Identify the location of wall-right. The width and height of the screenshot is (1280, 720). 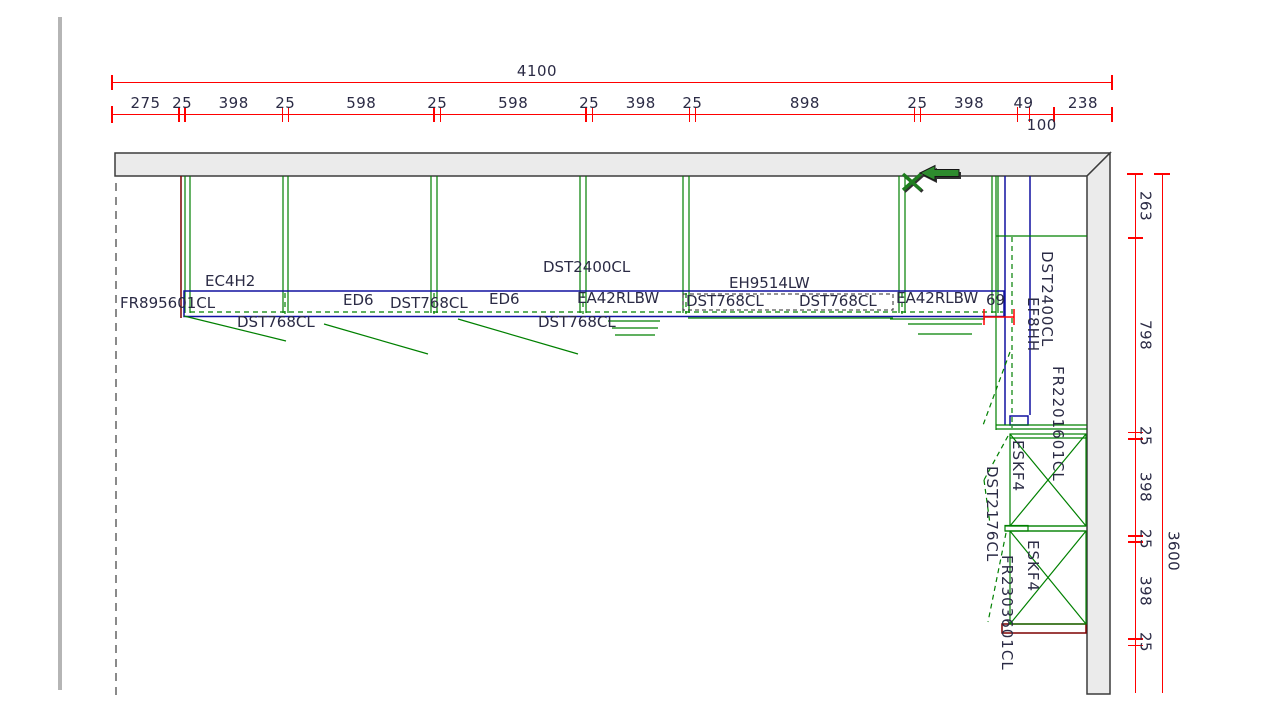
(1098, 423).